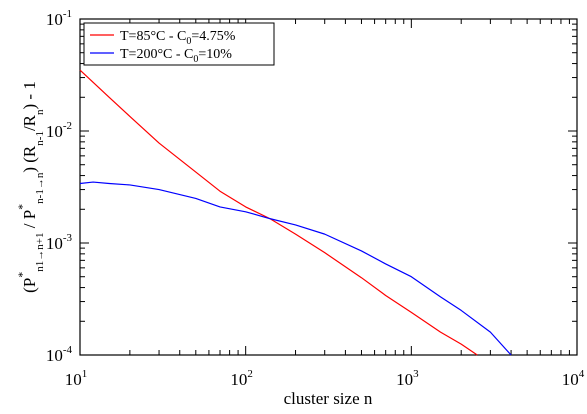 This screenshot has width=587, height=414. Describe the element at coordinates (241, 378) in the screenshot. I see `x-tick-label: 10²` at that location.